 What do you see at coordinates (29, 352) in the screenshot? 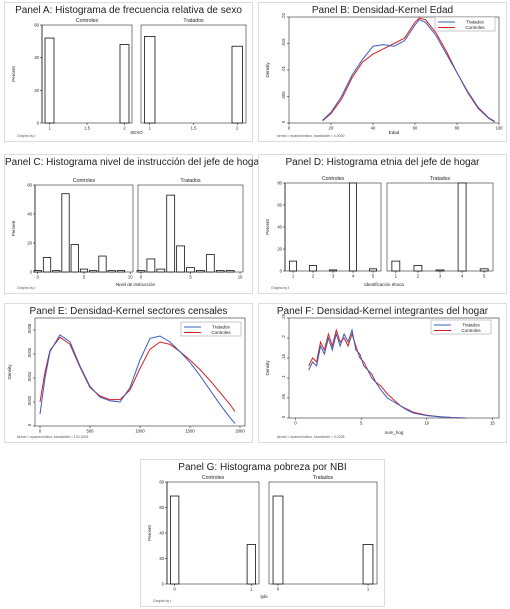
I see `y-tick-label: .0006` at bounding box center [29, 352].